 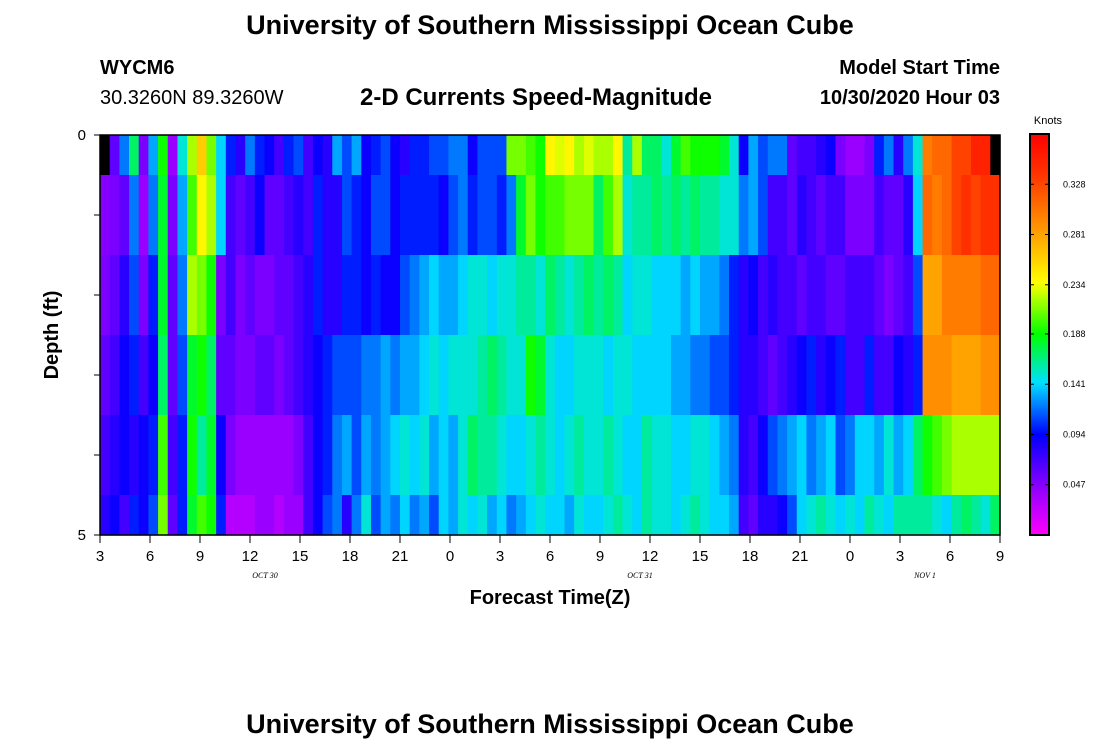 I want to click on x-tick-label: 15, so click(x=300, y=556).